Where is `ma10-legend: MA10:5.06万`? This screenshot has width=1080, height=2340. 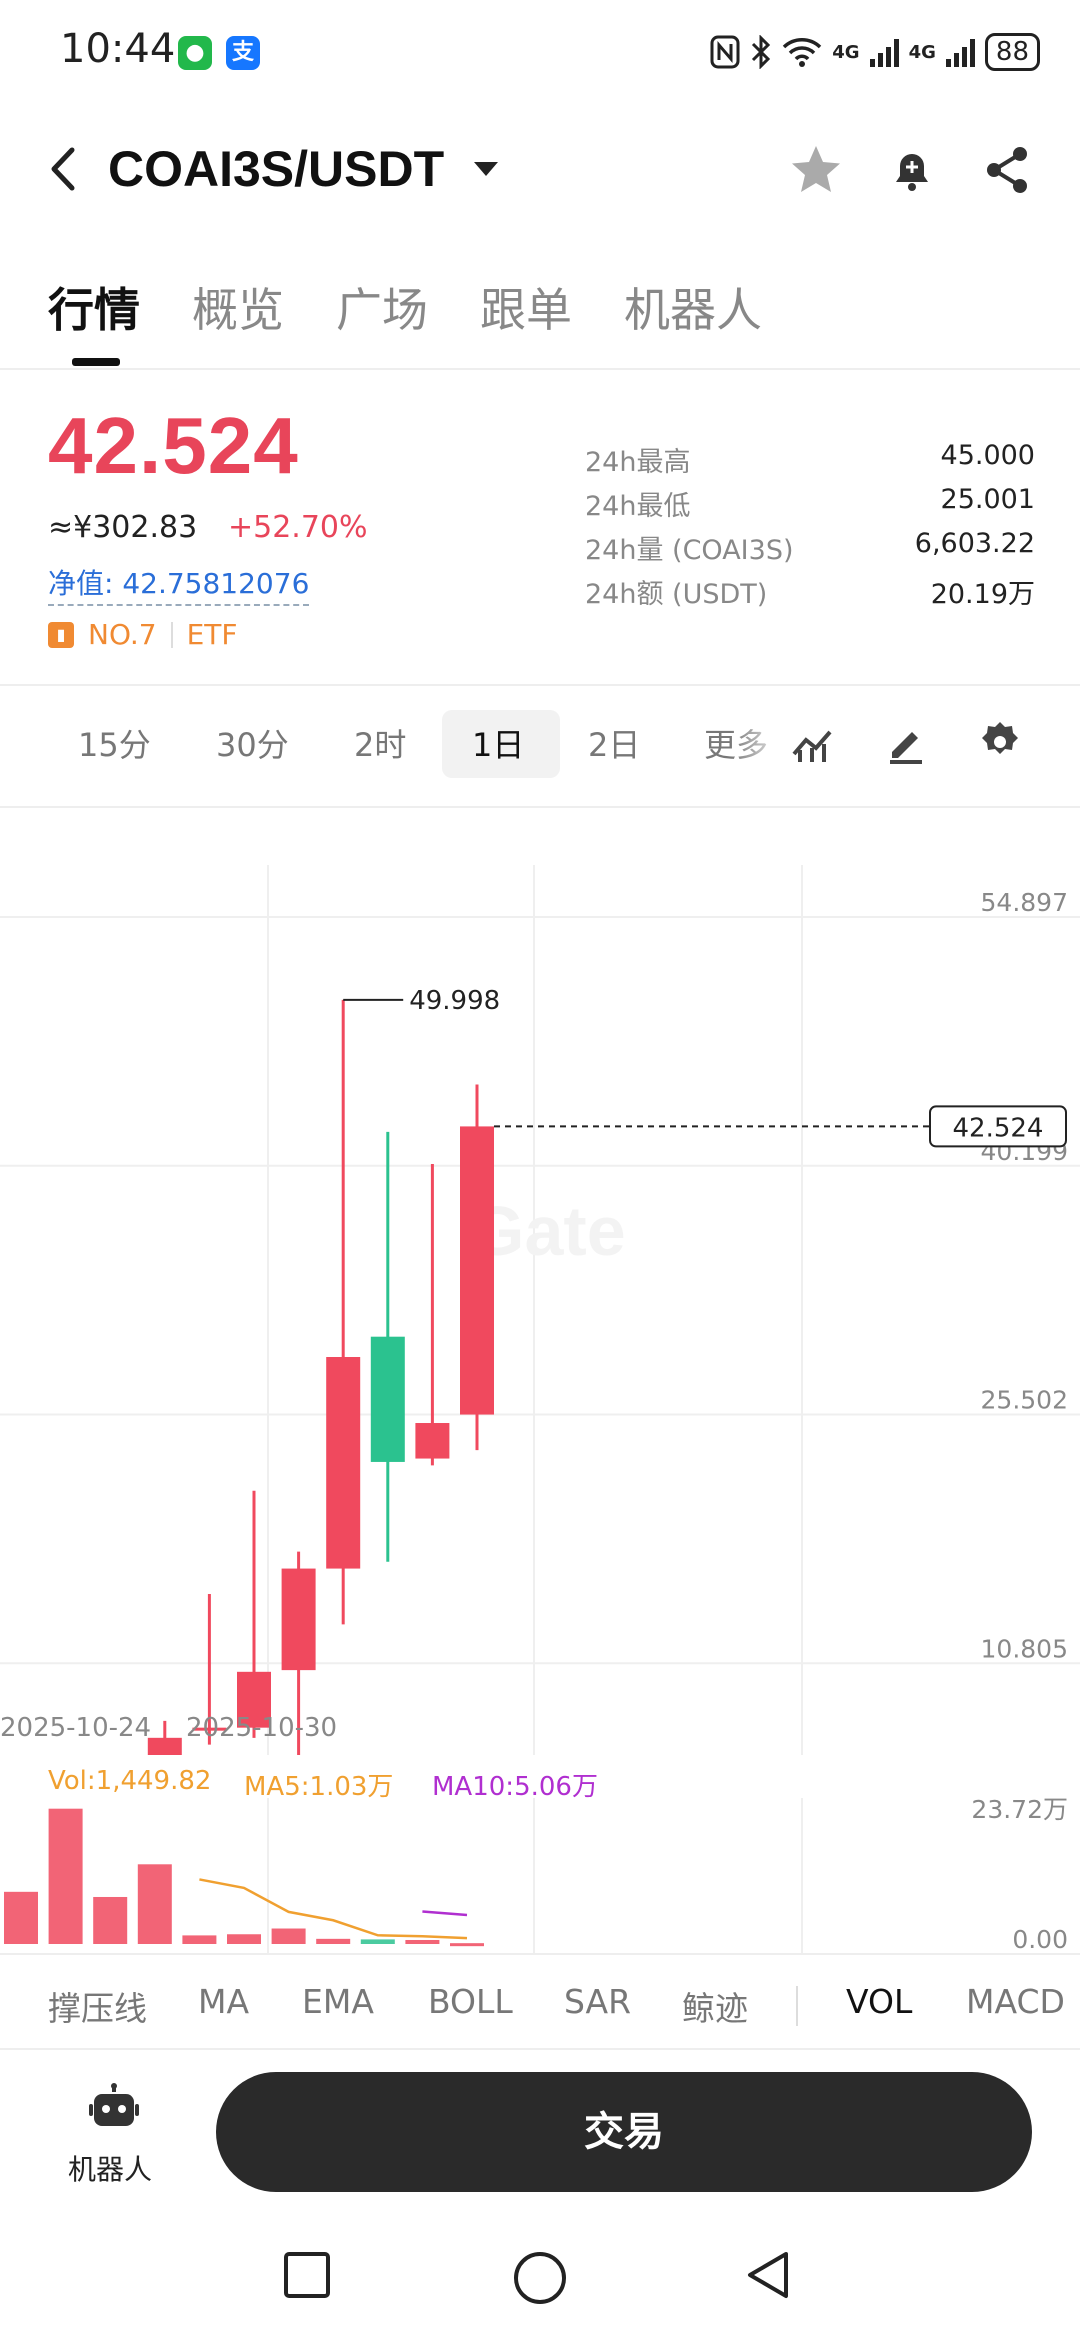 ma10-legend: MA10:5.06万 is located at coordinates (515, 1787).